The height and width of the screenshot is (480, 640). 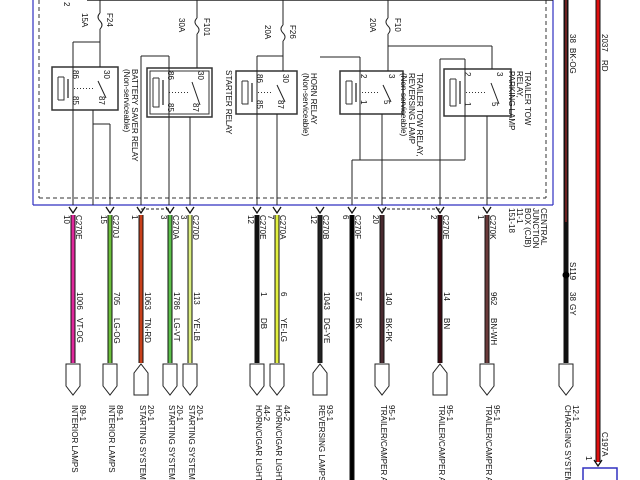 What do you see at coordinates (181, 25) in the screenshot?
I see `fuse-rating: 30A` at bounding box center [181, 25].